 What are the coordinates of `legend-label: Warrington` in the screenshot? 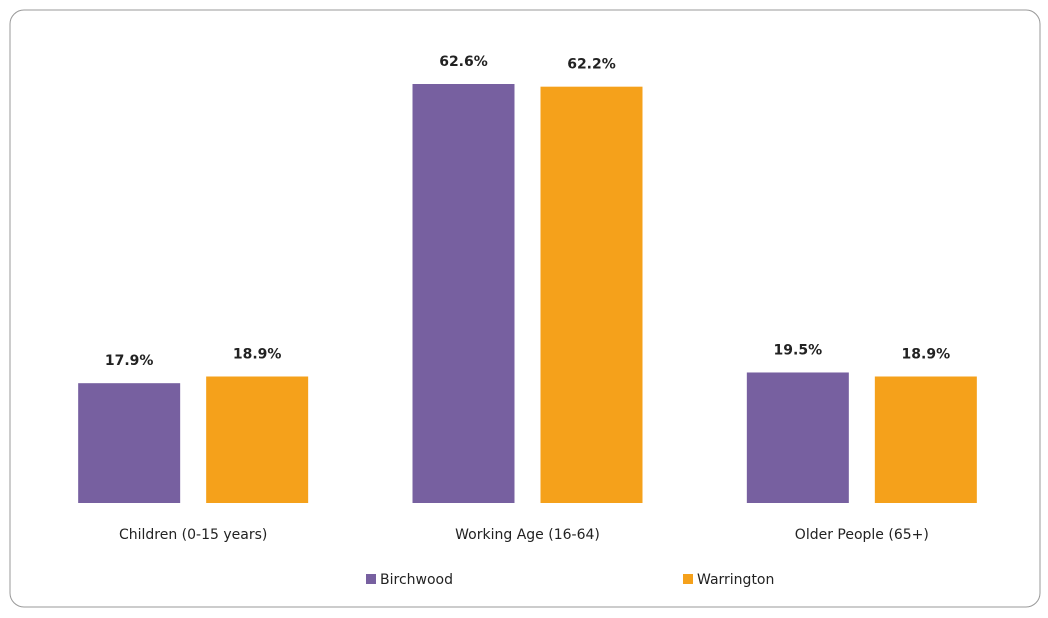 It's located at (735, 580).